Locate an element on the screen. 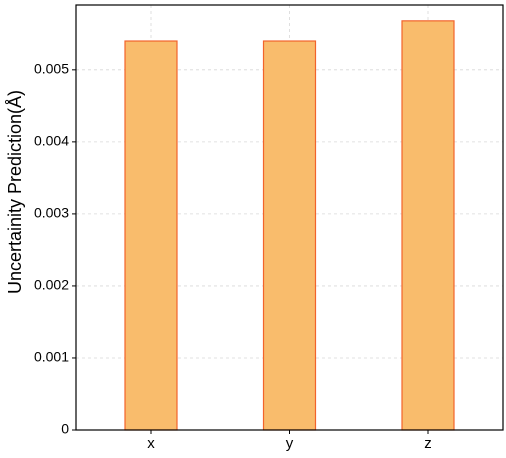  x-tick-label: x is located at coordinates (151, 443).